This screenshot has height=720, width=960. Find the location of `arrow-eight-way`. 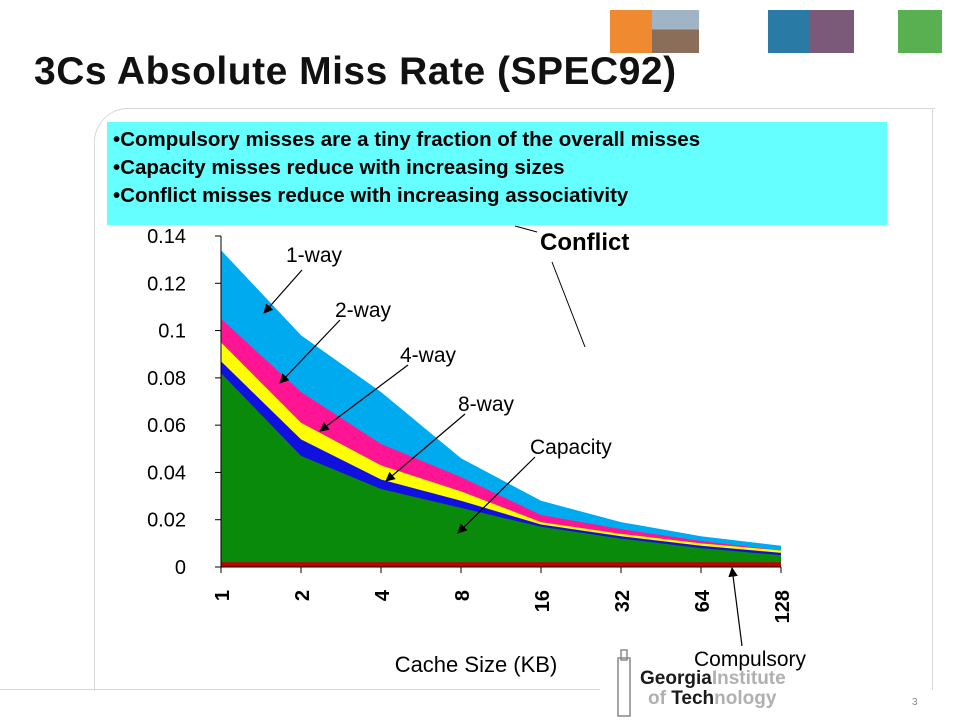

arrow-eight-way is located at coordinates (425, 447).